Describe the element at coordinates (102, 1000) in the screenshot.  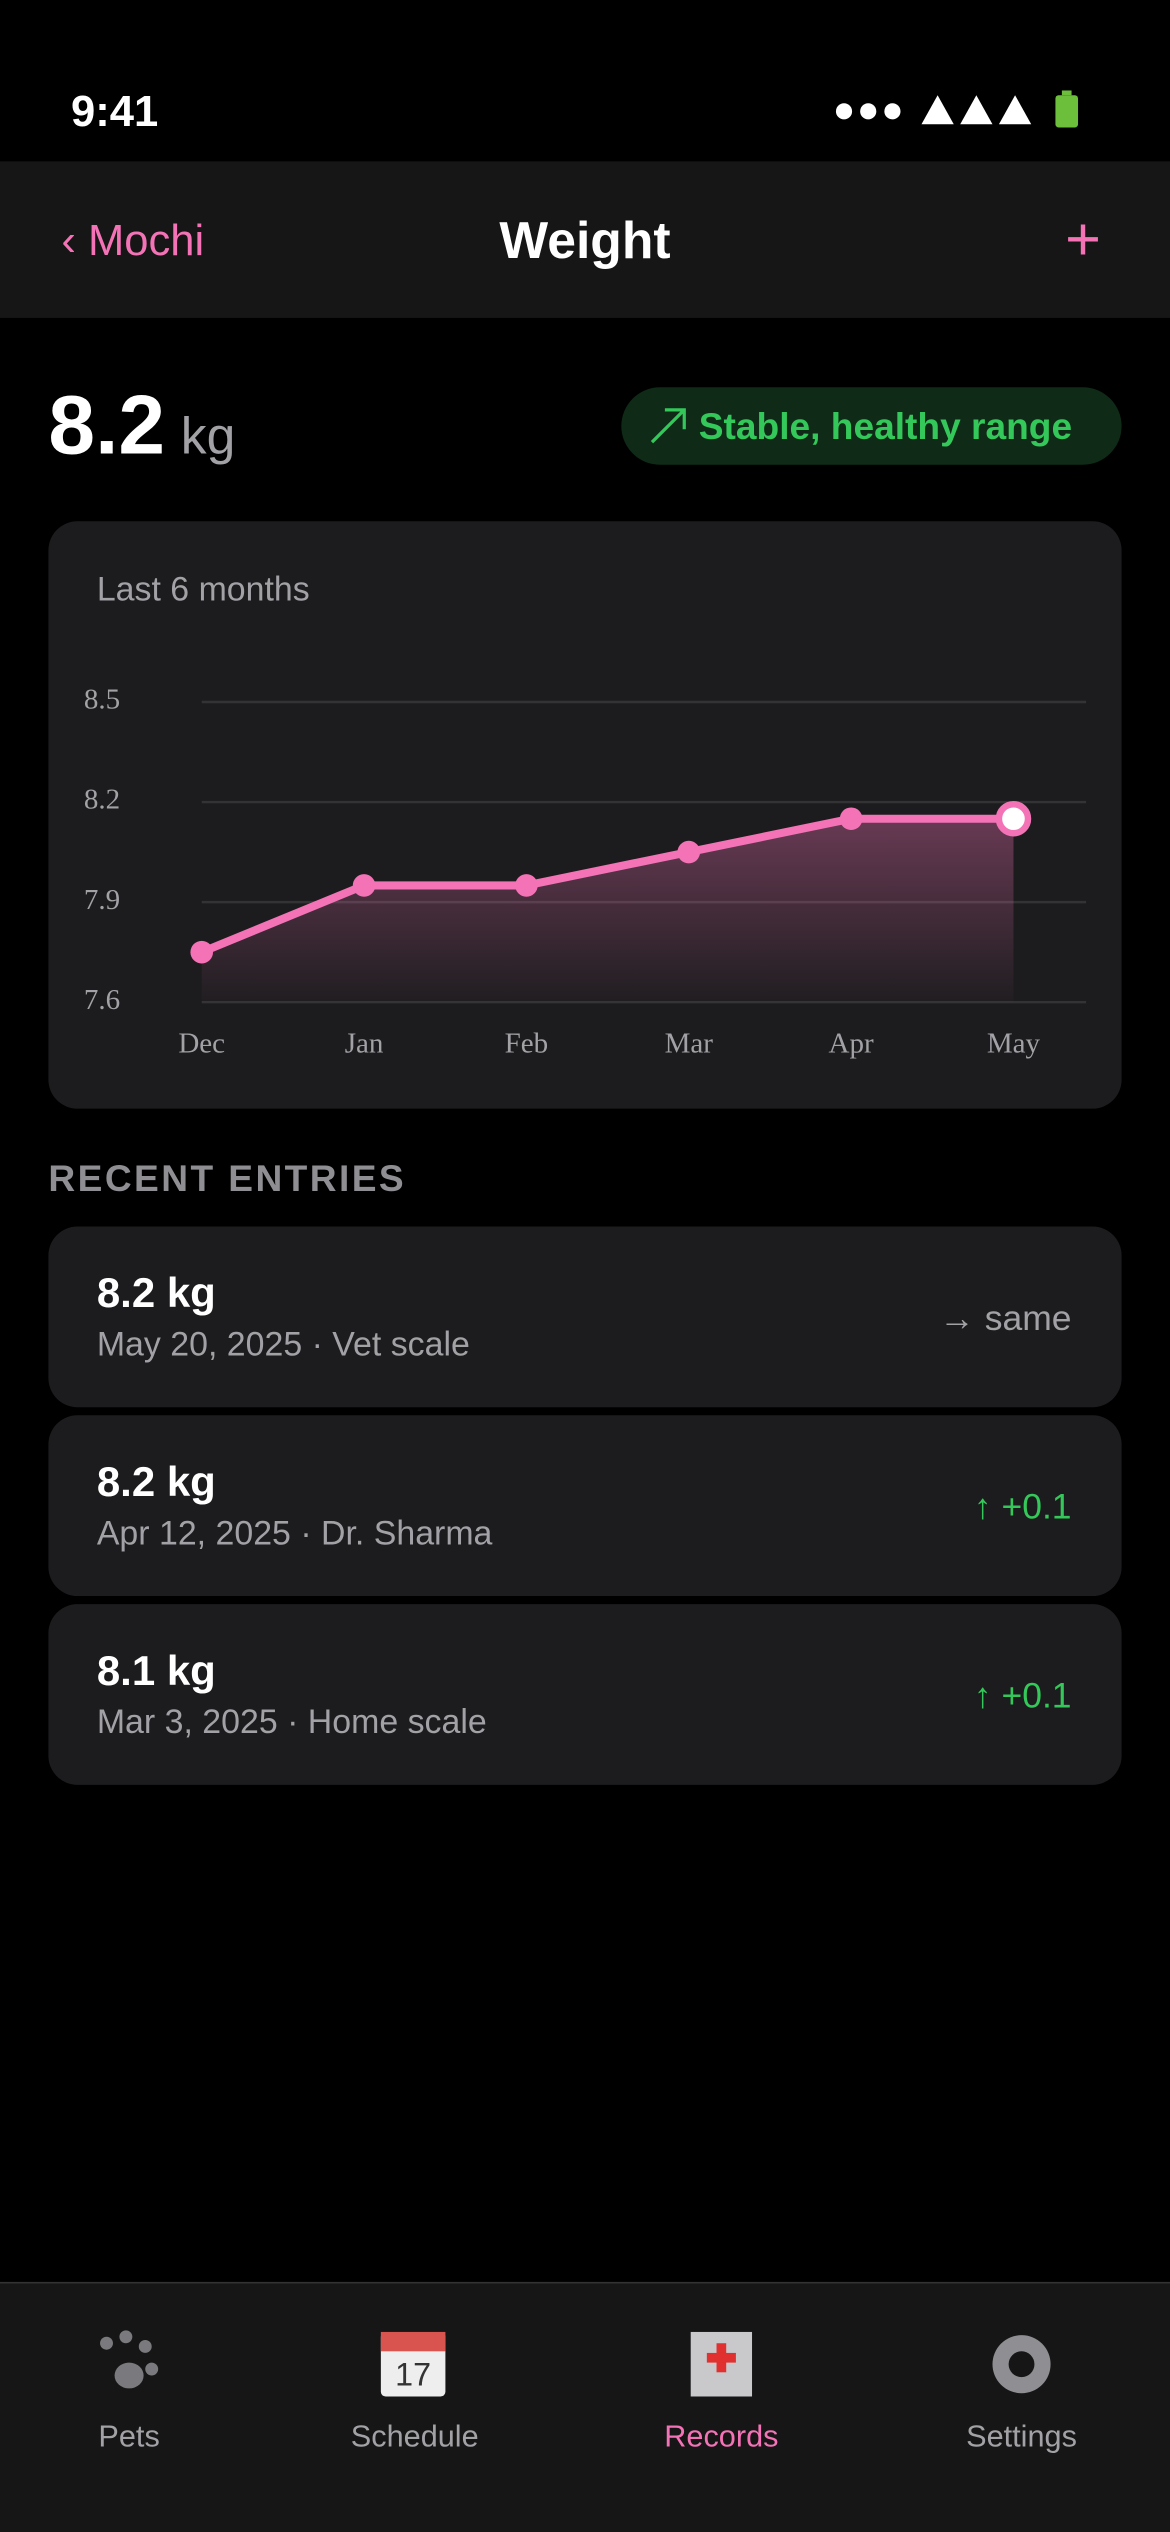
I see `y-tick-label: 7.6` at that location.